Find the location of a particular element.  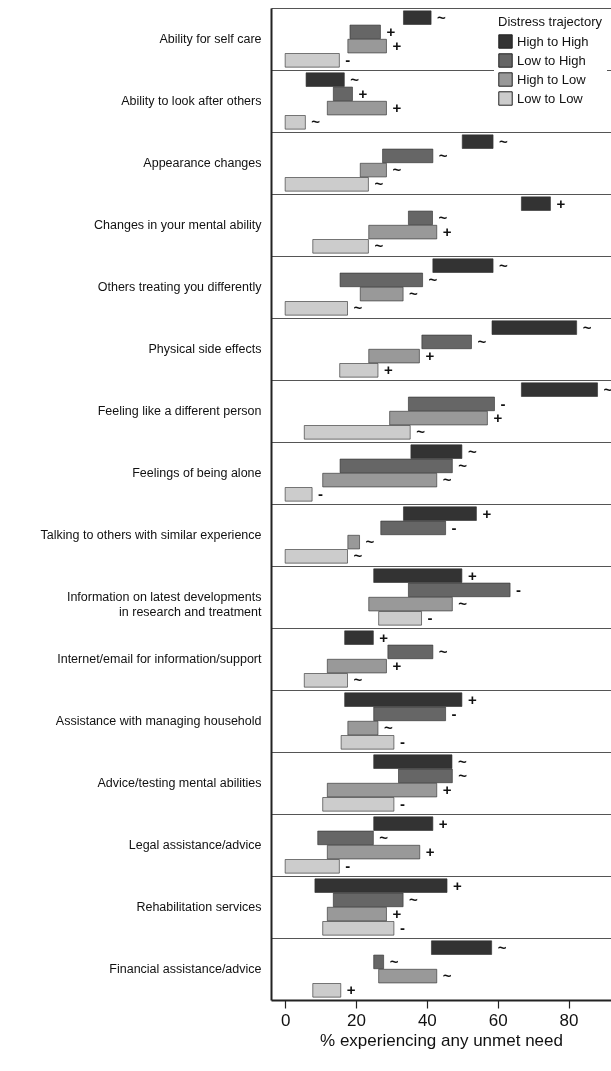

x-axis-title: % experiencing any unmet need is located at coordinates (441, 1040).